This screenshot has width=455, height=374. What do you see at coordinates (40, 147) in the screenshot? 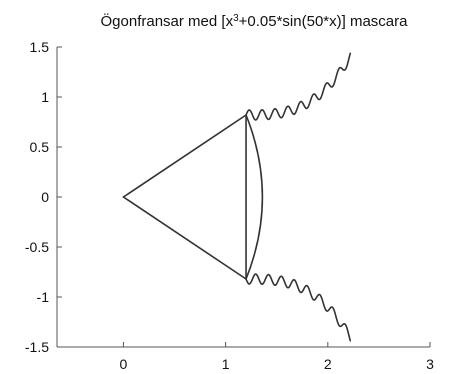
I see `y-tick-label: 0.5` at bounding box center [40, 147].